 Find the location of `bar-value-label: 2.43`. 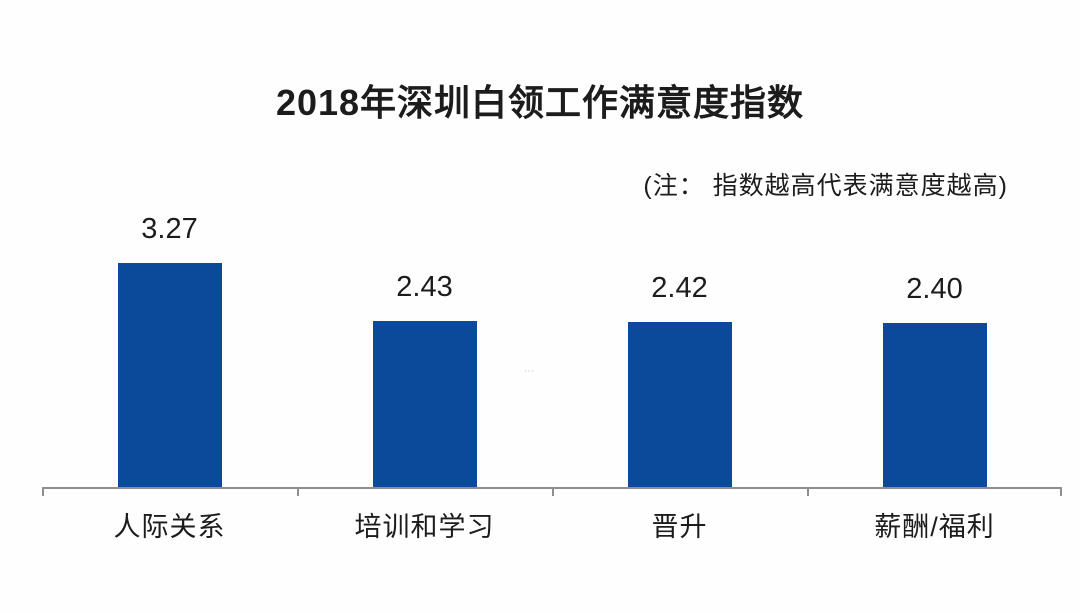

bar-value-label: 2.43 is located at coordinates (424, 287).